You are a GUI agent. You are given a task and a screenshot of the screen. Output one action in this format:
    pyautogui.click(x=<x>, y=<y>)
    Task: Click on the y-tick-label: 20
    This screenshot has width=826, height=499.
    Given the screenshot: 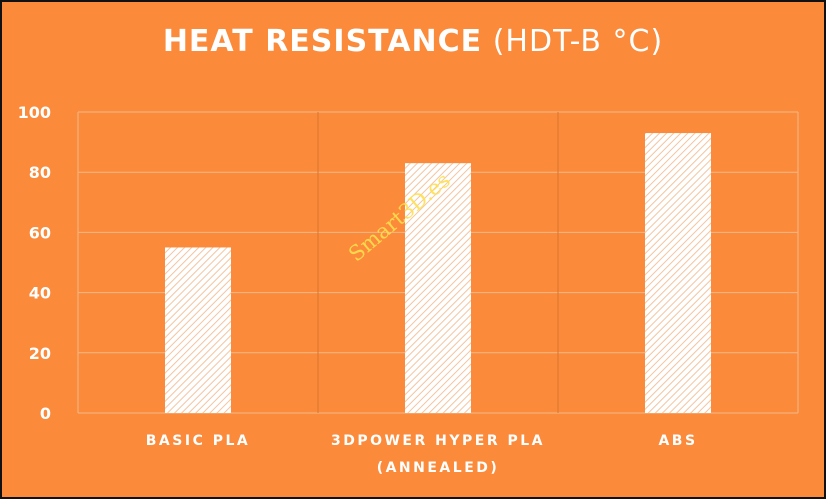 What is the action you would take?
    pyautogui.click(x=40, y=353)
    